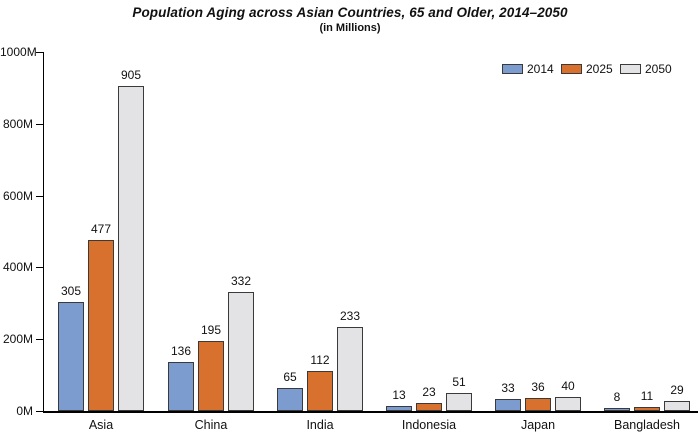 This screenshot has height=435, width=700. I want to click on bar-value-label: 23, so click(429, 392).